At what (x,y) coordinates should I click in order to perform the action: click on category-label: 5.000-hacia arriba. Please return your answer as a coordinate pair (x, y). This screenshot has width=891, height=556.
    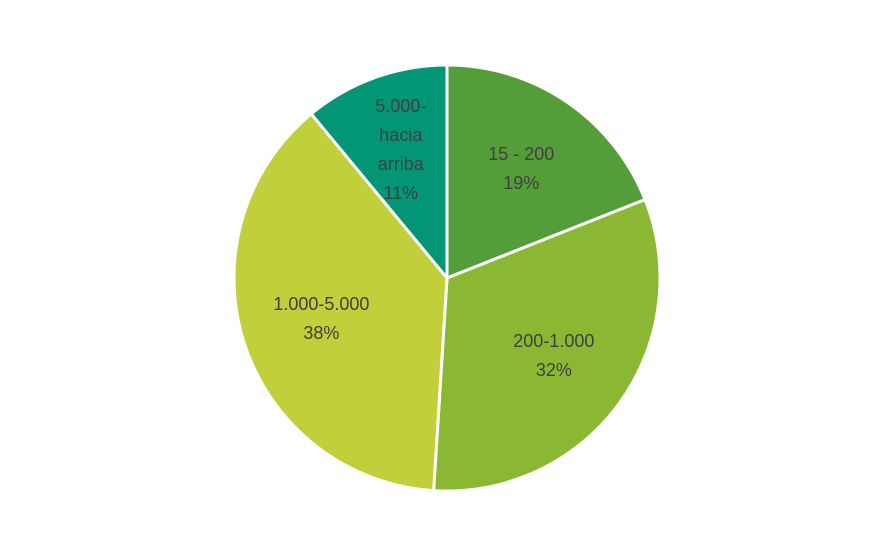
    Looking at the image, I should click on (401, 134).